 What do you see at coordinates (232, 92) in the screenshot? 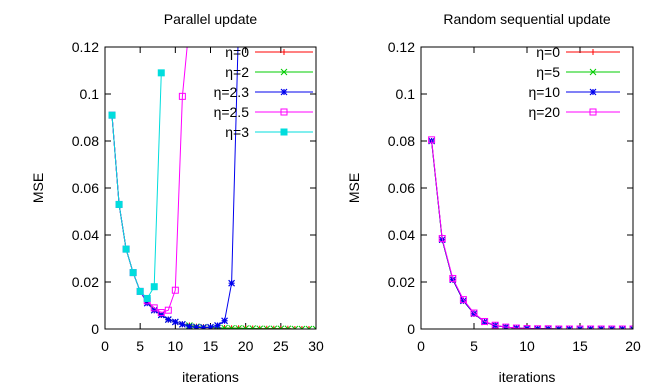
I see `legend-label: η=2.3` at bounding box center [232, 92].